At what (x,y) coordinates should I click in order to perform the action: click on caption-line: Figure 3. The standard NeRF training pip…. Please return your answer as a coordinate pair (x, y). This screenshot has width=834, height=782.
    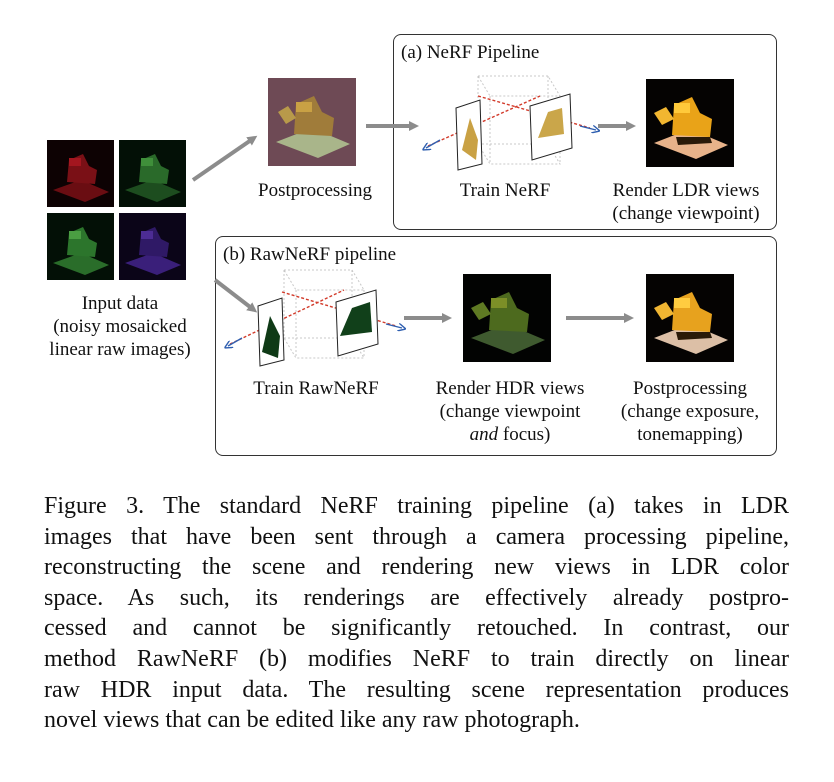
    Looking at the image, I should click on (416, 506).